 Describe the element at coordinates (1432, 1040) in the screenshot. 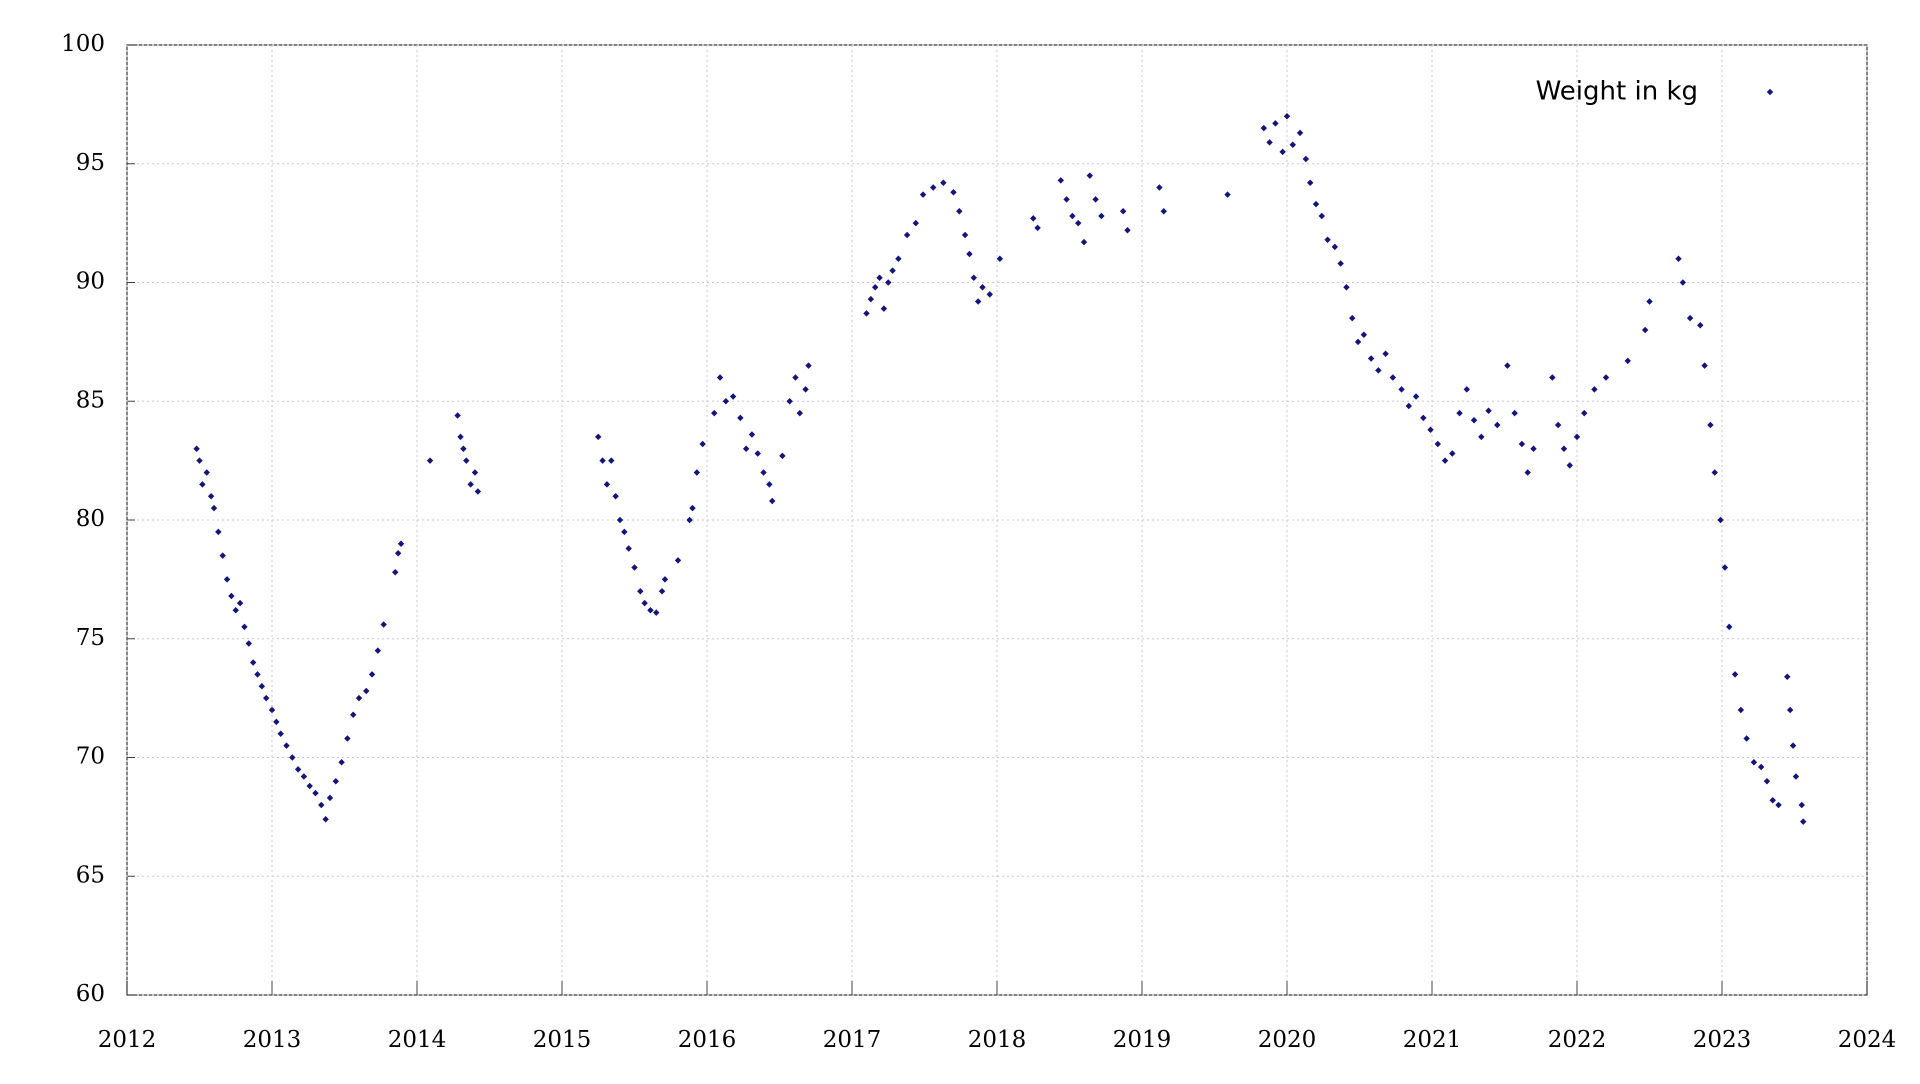

I see `x-tick-label: 2021` at that location.